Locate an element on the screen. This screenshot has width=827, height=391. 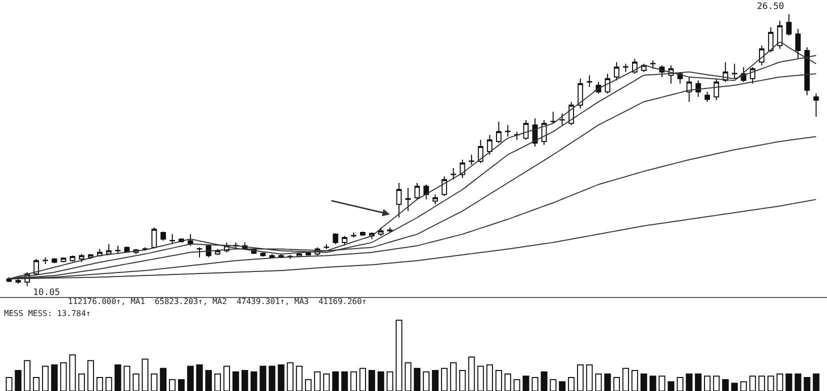
text: 26.50 is located at coordinates (770, 7).